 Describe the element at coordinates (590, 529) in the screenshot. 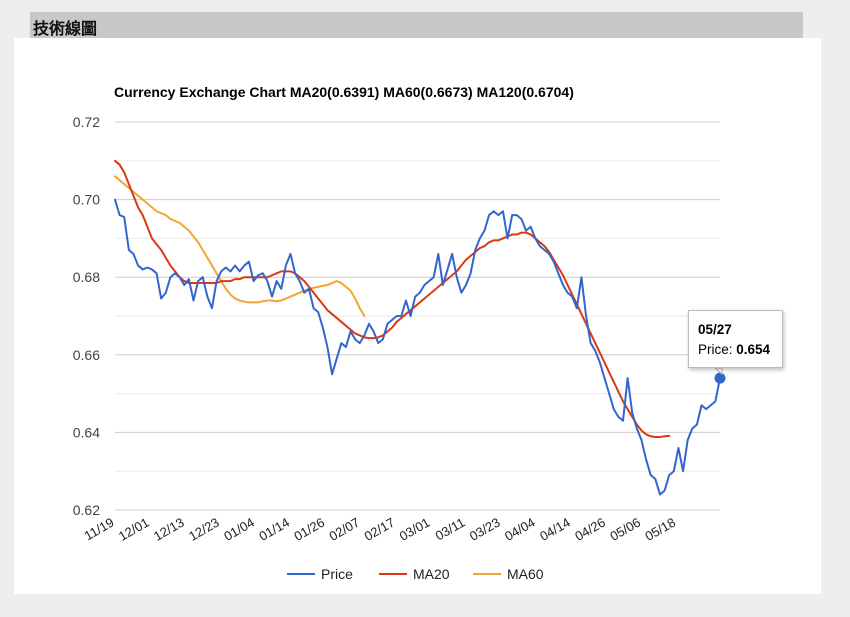

I see `x-tick-label: 04/26` at that location.